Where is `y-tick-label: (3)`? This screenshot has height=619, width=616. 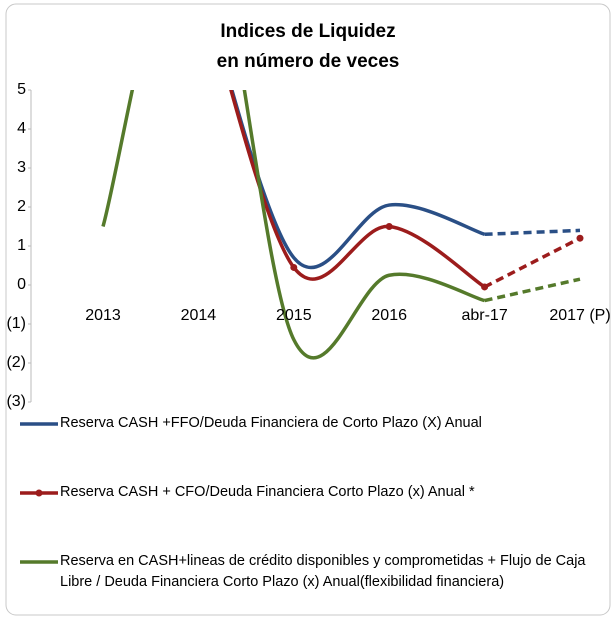
y-tick-label: (3) is located at coordinates (16, 401).